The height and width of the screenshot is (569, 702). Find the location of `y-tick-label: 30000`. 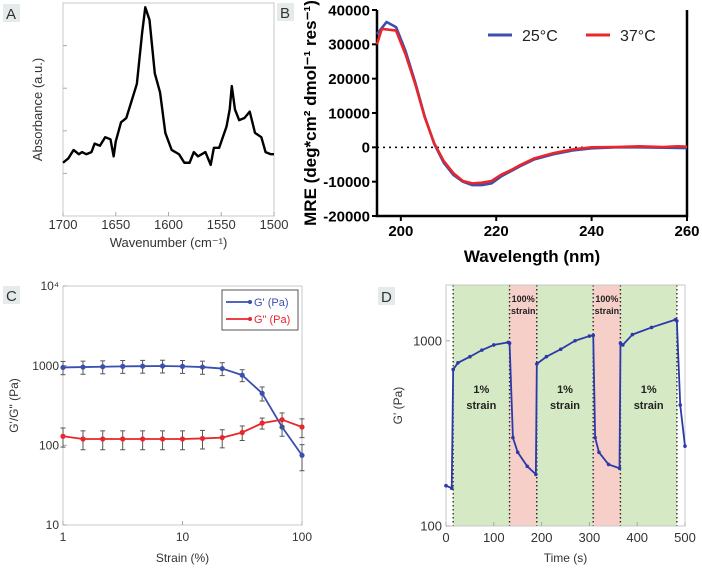

y-tick-label: 30000 is located at coordinates (349, 45).